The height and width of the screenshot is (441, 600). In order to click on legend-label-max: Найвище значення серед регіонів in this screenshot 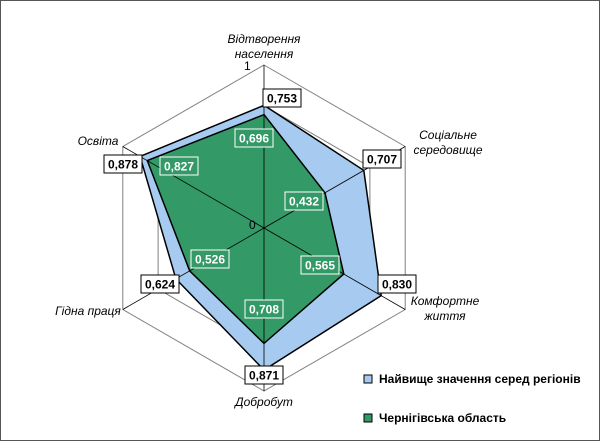, I will do `click(480, 379)`.